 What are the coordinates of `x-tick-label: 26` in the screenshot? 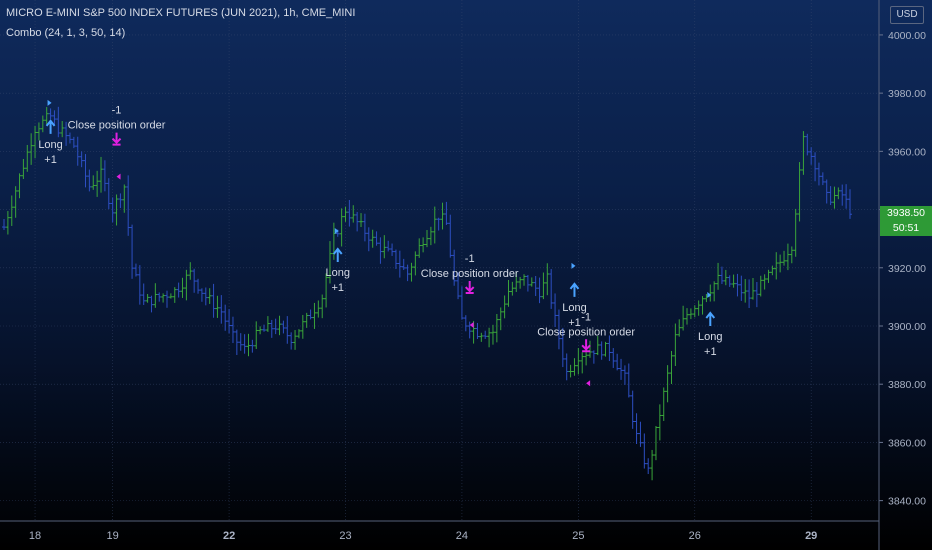 It's located at (695, 536).